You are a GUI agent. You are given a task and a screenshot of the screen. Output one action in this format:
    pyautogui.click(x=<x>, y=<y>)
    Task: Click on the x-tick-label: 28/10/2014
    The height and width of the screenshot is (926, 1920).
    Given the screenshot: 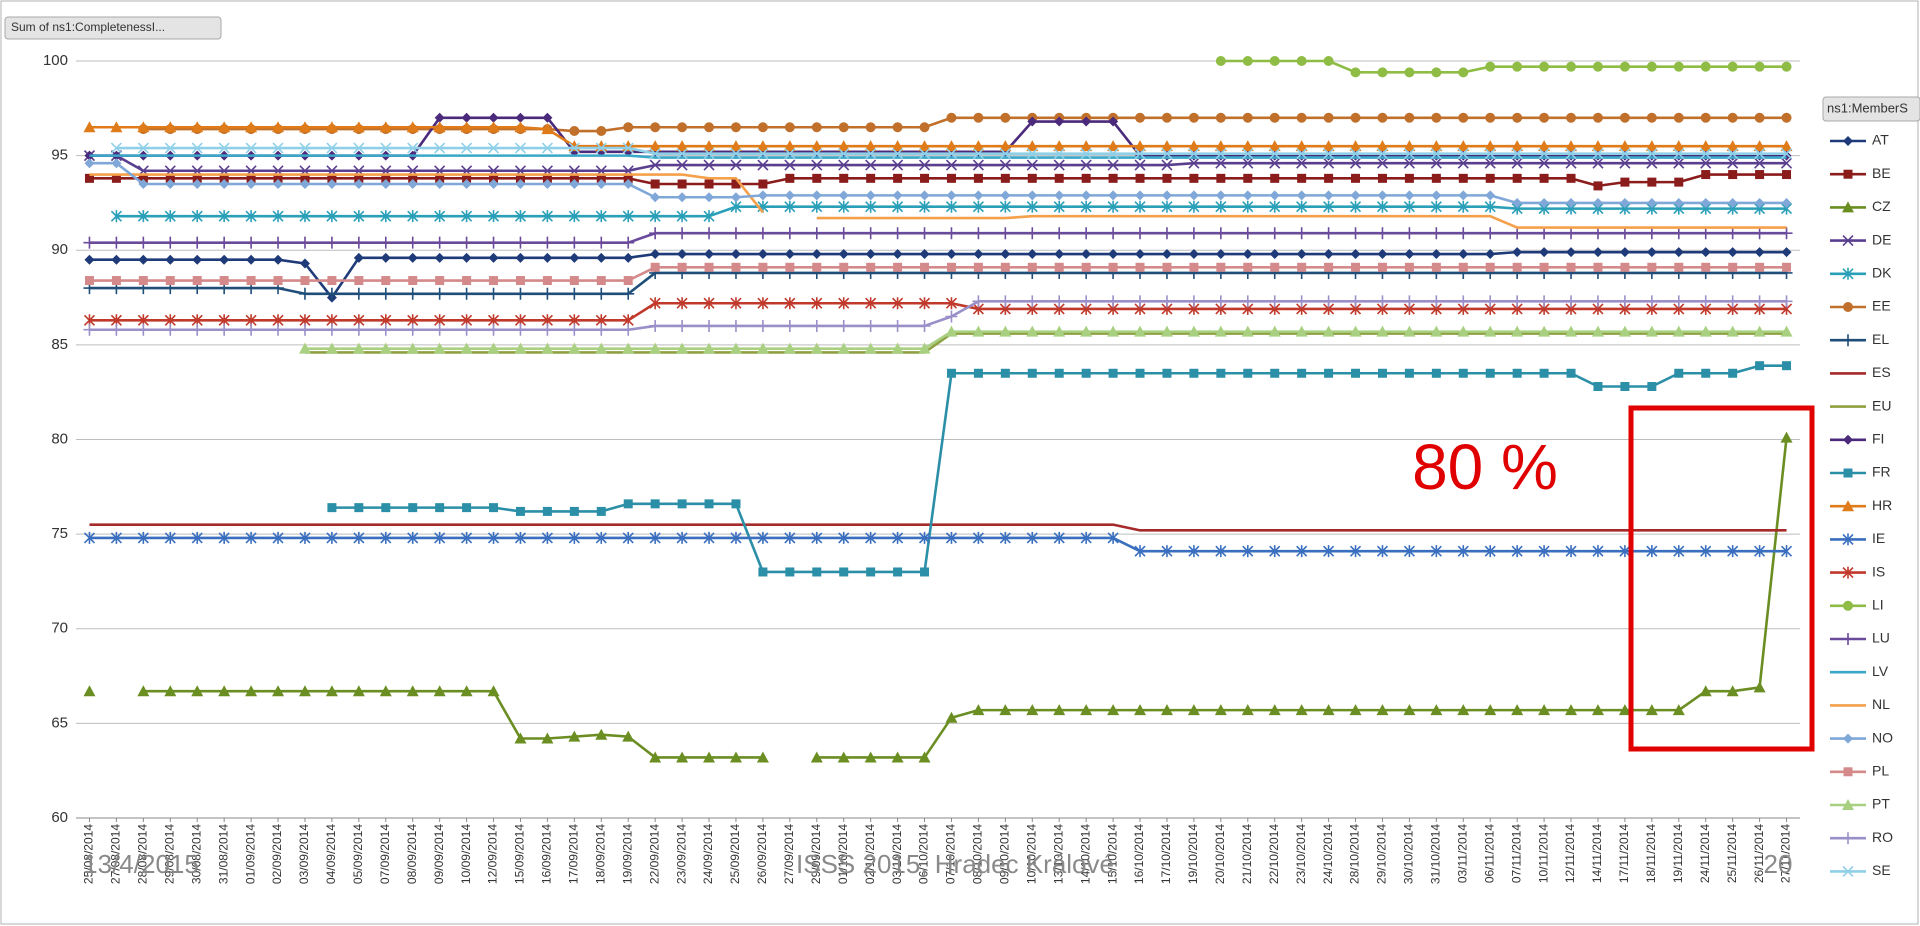 What is the action you would take?
    pyautogui.click(x=1355, y=854)
    